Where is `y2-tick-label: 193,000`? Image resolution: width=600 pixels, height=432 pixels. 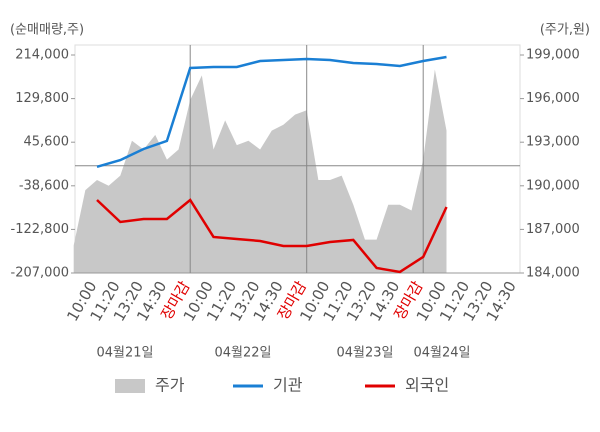
y2-tick-label: 193,000 is located at coordinates (553, 142).